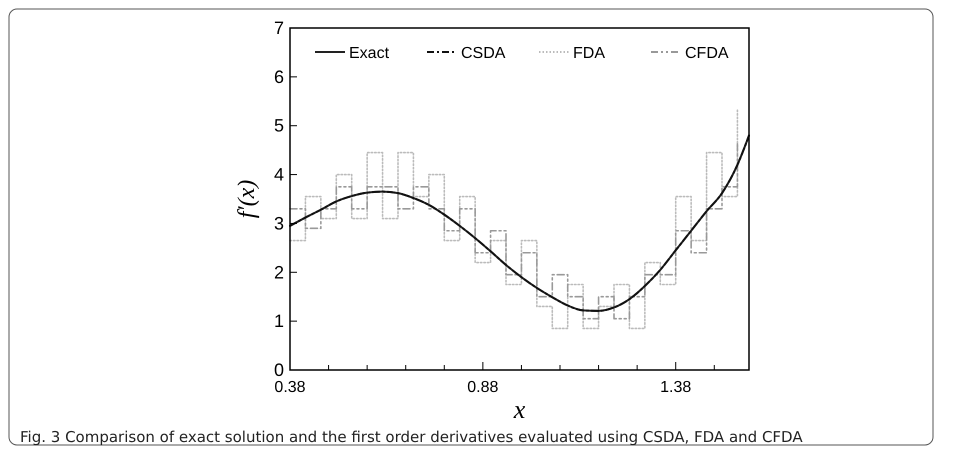 This screenshot has height=460, width=955. I want to click on y-tick-label: 3, so click(279, 223).